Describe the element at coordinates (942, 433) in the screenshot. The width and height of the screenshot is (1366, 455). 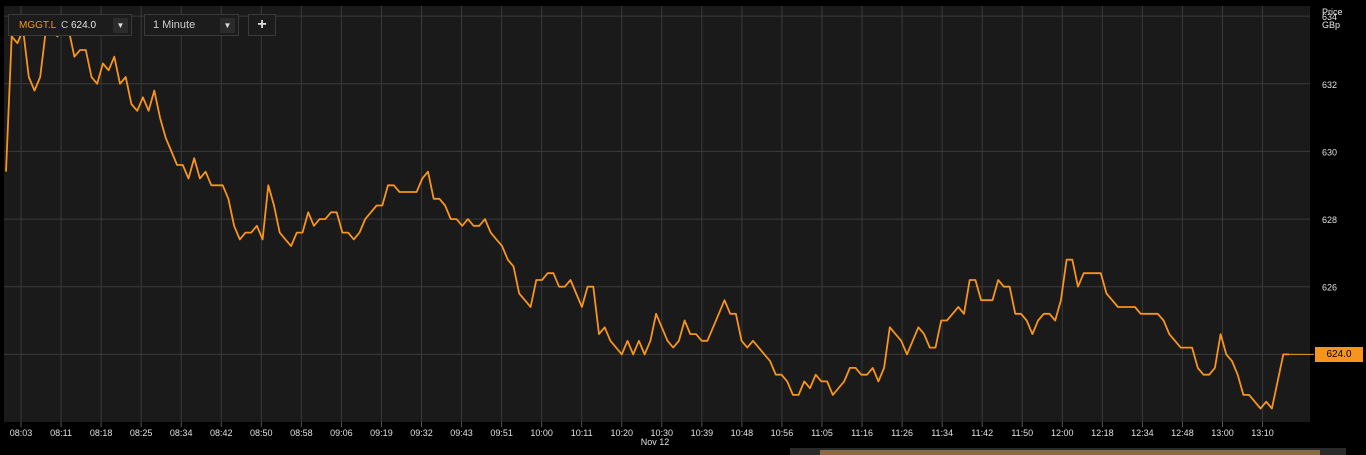
I see `x-tick-label: 11:34` at that location.